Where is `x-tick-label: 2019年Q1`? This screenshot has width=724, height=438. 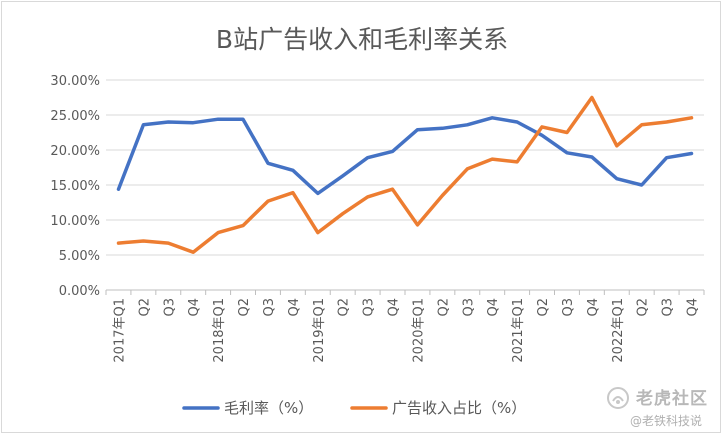
x-tick-label: 2019年Q1 is located at coordinates (319, 330).